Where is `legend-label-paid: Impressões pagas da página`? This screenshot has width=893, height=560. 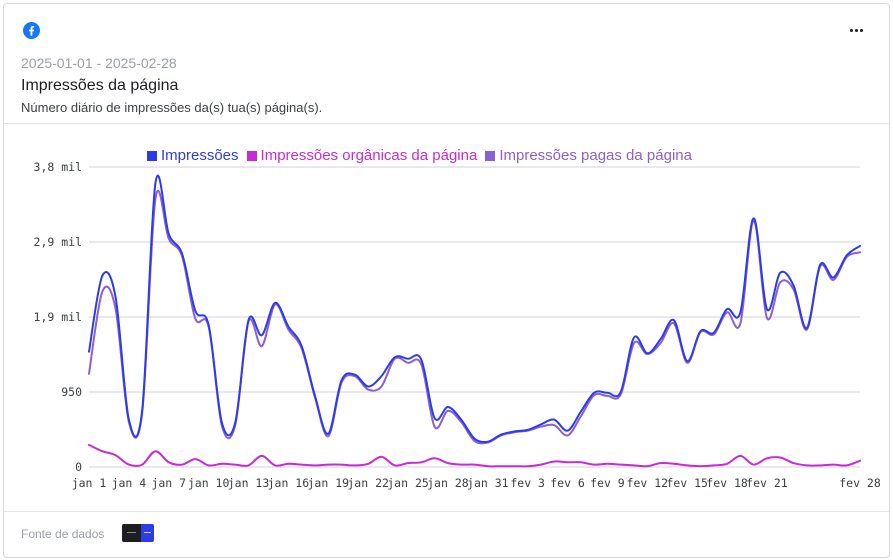
legend-label-paid: Impressões pagas da página is located at coordinates (595, 155).